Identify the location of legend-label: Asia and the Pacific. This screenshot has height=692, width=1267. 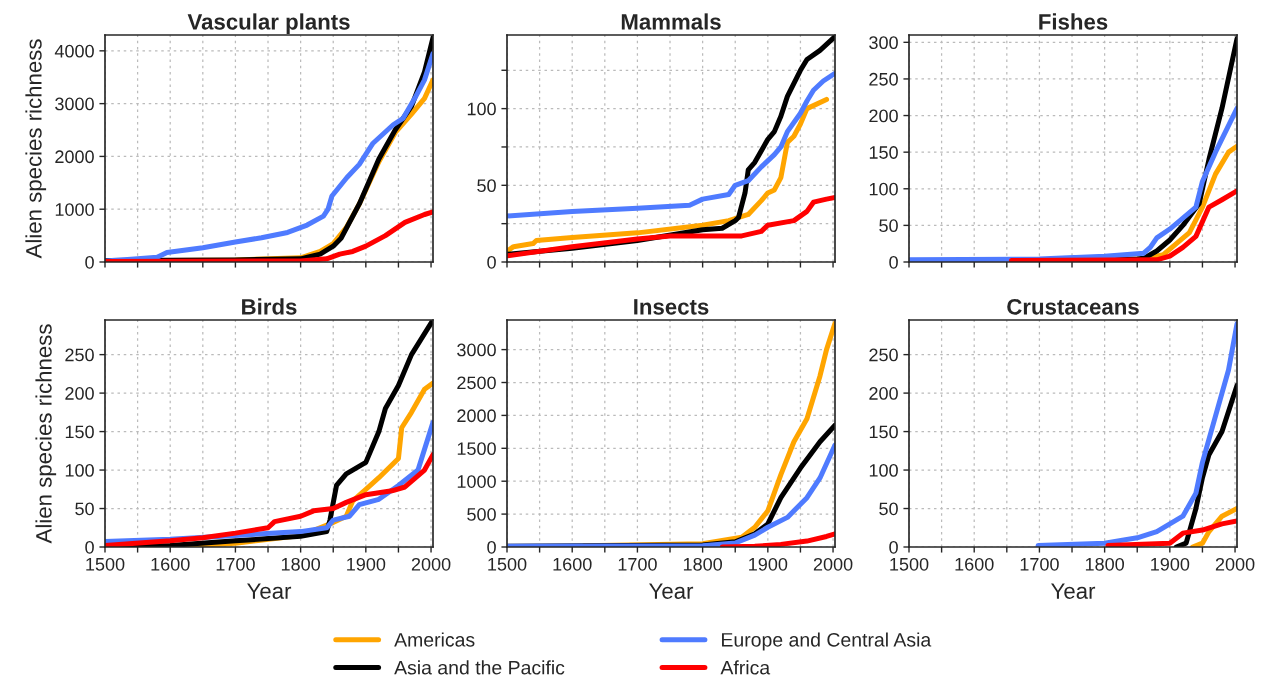
(479, 667).